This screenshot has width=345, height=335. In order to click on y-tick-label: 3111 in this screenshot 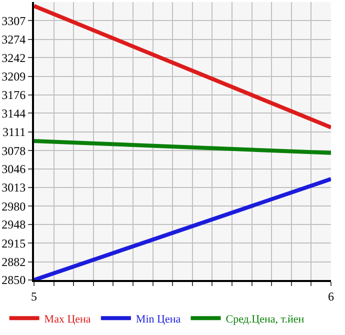, I will do `click(14, 132)`.